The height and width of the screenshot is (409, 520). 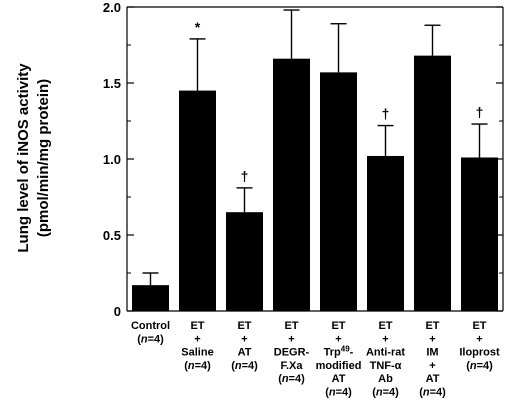 What do you see at coordinates (150, 326) in the screenshot?
I see `category-label-line: Control` at bounding box center [150, 326].